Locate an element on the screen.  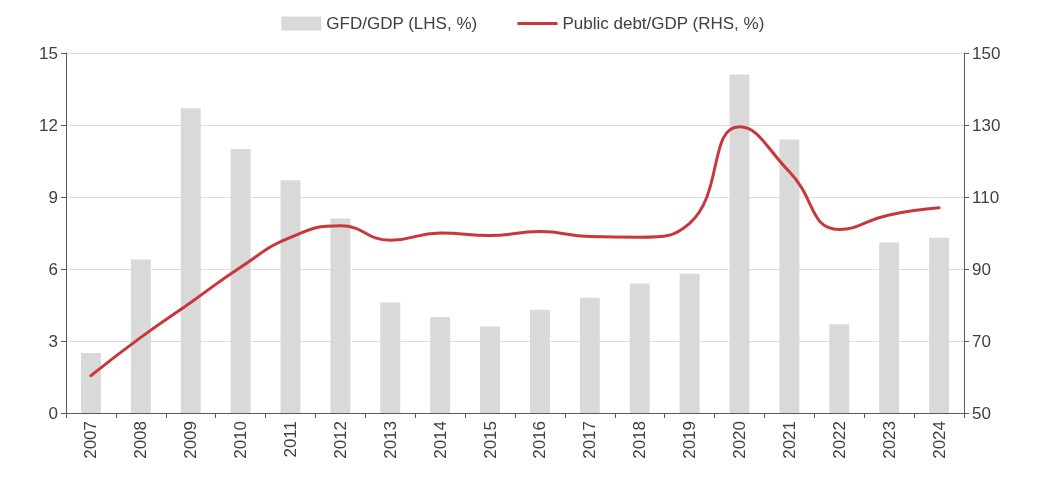
x-tick-label: 2016 is located at coordinates (540, 440).